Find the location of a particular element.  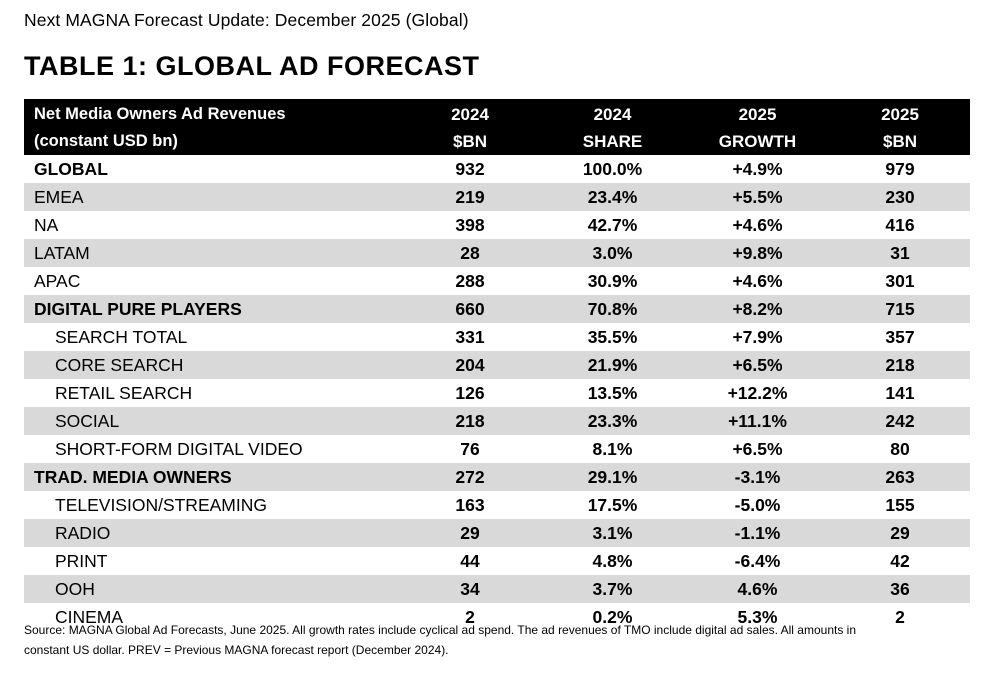

cell-2024-bn: 218 is located at coordinates (470, 421).